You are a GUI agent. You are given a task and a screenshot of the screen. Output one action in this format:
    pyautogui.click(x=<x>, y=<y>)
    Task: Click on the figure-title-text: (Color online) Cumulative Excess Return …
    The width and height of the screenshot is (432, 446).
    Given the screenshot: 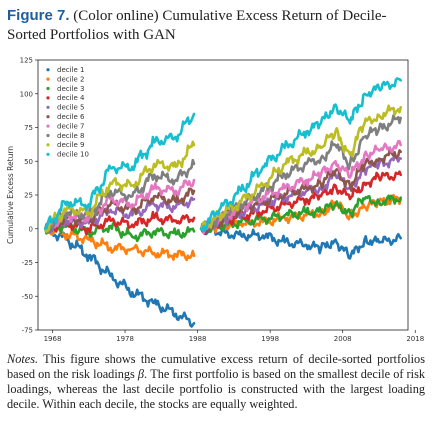 What is the action you would take?
    pyautogui.click(x=197, y=25)
    